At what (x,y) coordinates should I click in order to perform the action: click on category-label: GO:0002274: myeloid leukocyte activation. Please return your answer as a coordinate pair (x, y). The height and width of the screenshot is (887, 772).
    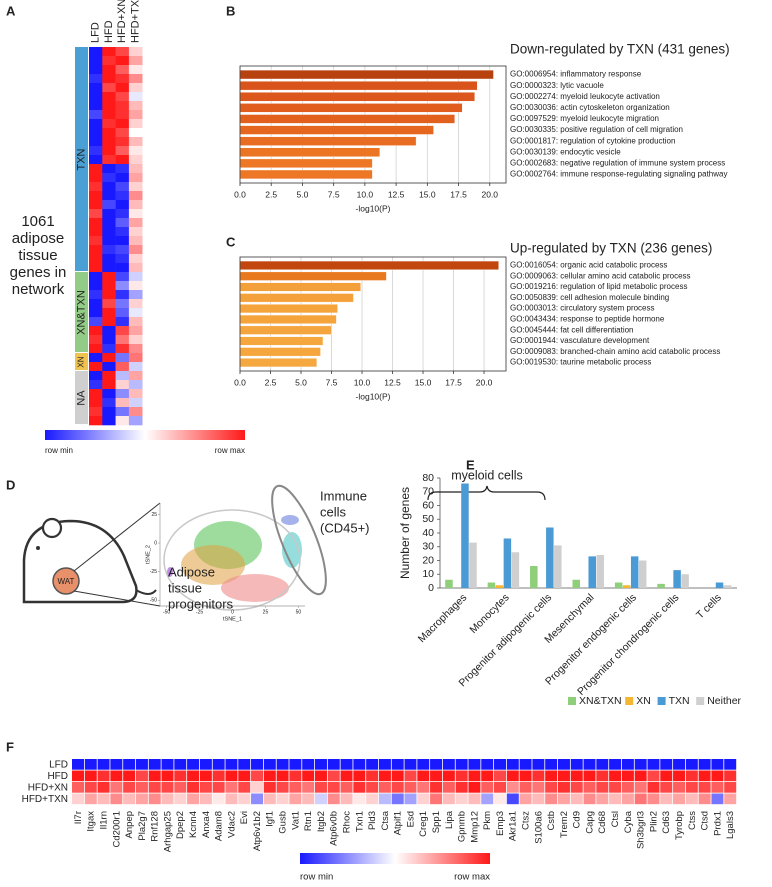
    Looking at the image, I should click on (585, 96).